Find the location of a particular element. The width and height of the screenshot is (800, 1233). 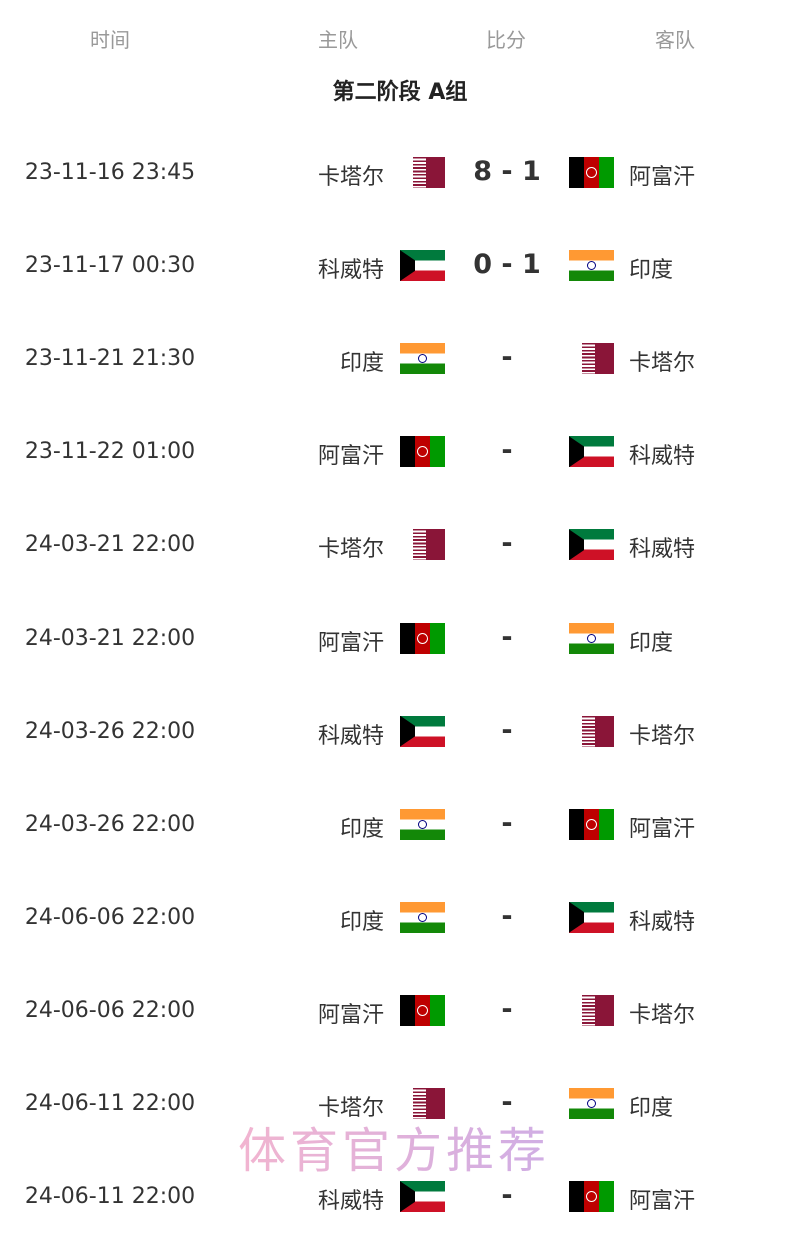

match-time: 23-11-16 23:45 is located at coordinates (110, 172).